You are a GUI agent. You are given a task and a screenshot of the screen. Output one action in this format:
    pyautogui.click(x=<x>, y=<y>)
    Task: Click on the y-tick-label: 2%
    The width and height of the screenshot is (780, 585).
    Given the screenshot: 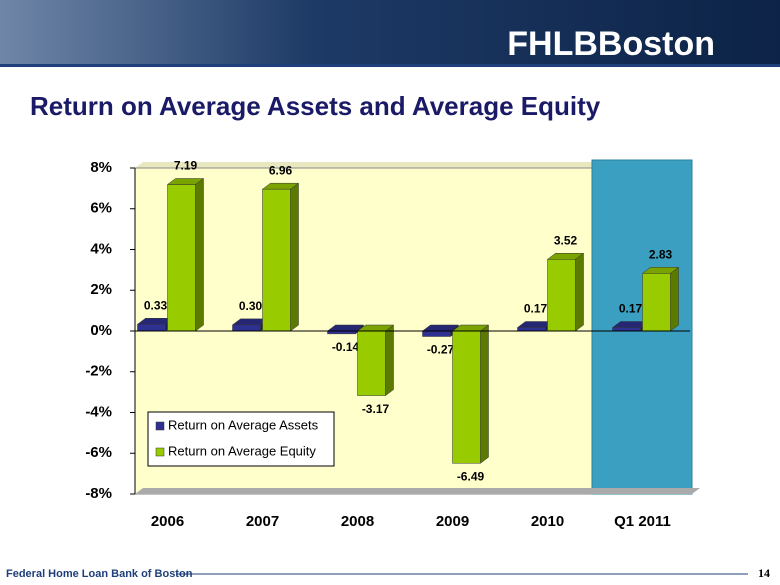 What is the action you would take?
    pyautogui.click(x=101, y=289)
    